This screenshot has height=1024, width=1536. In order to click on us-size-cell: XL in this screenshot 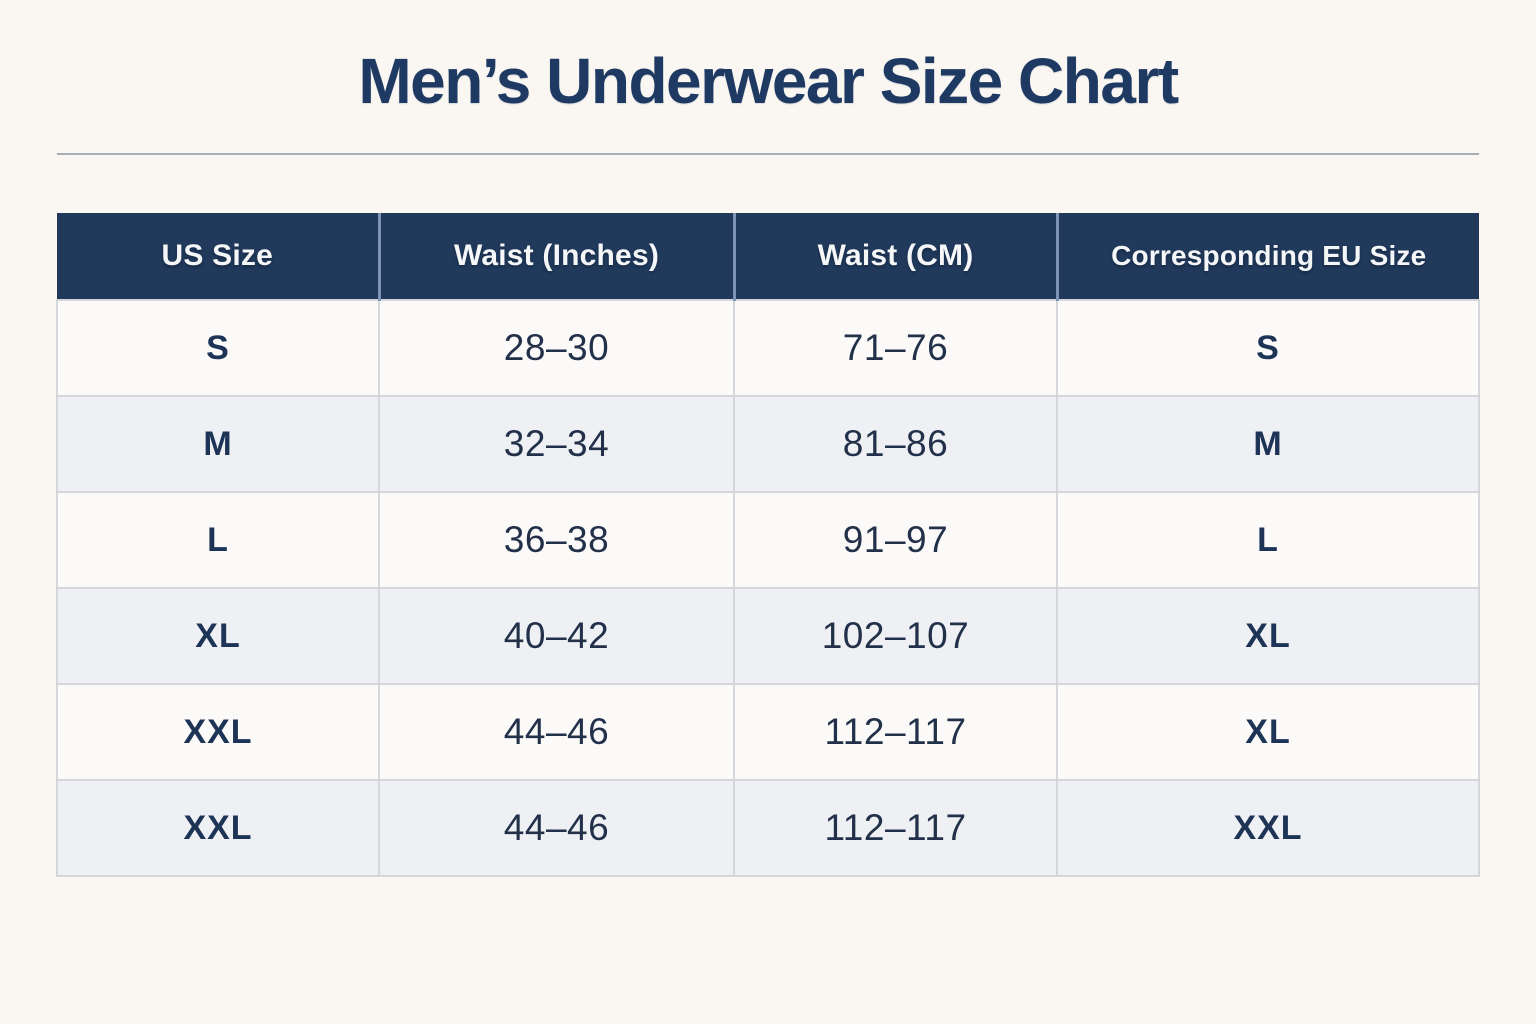, I will do `click(218, 636)`.